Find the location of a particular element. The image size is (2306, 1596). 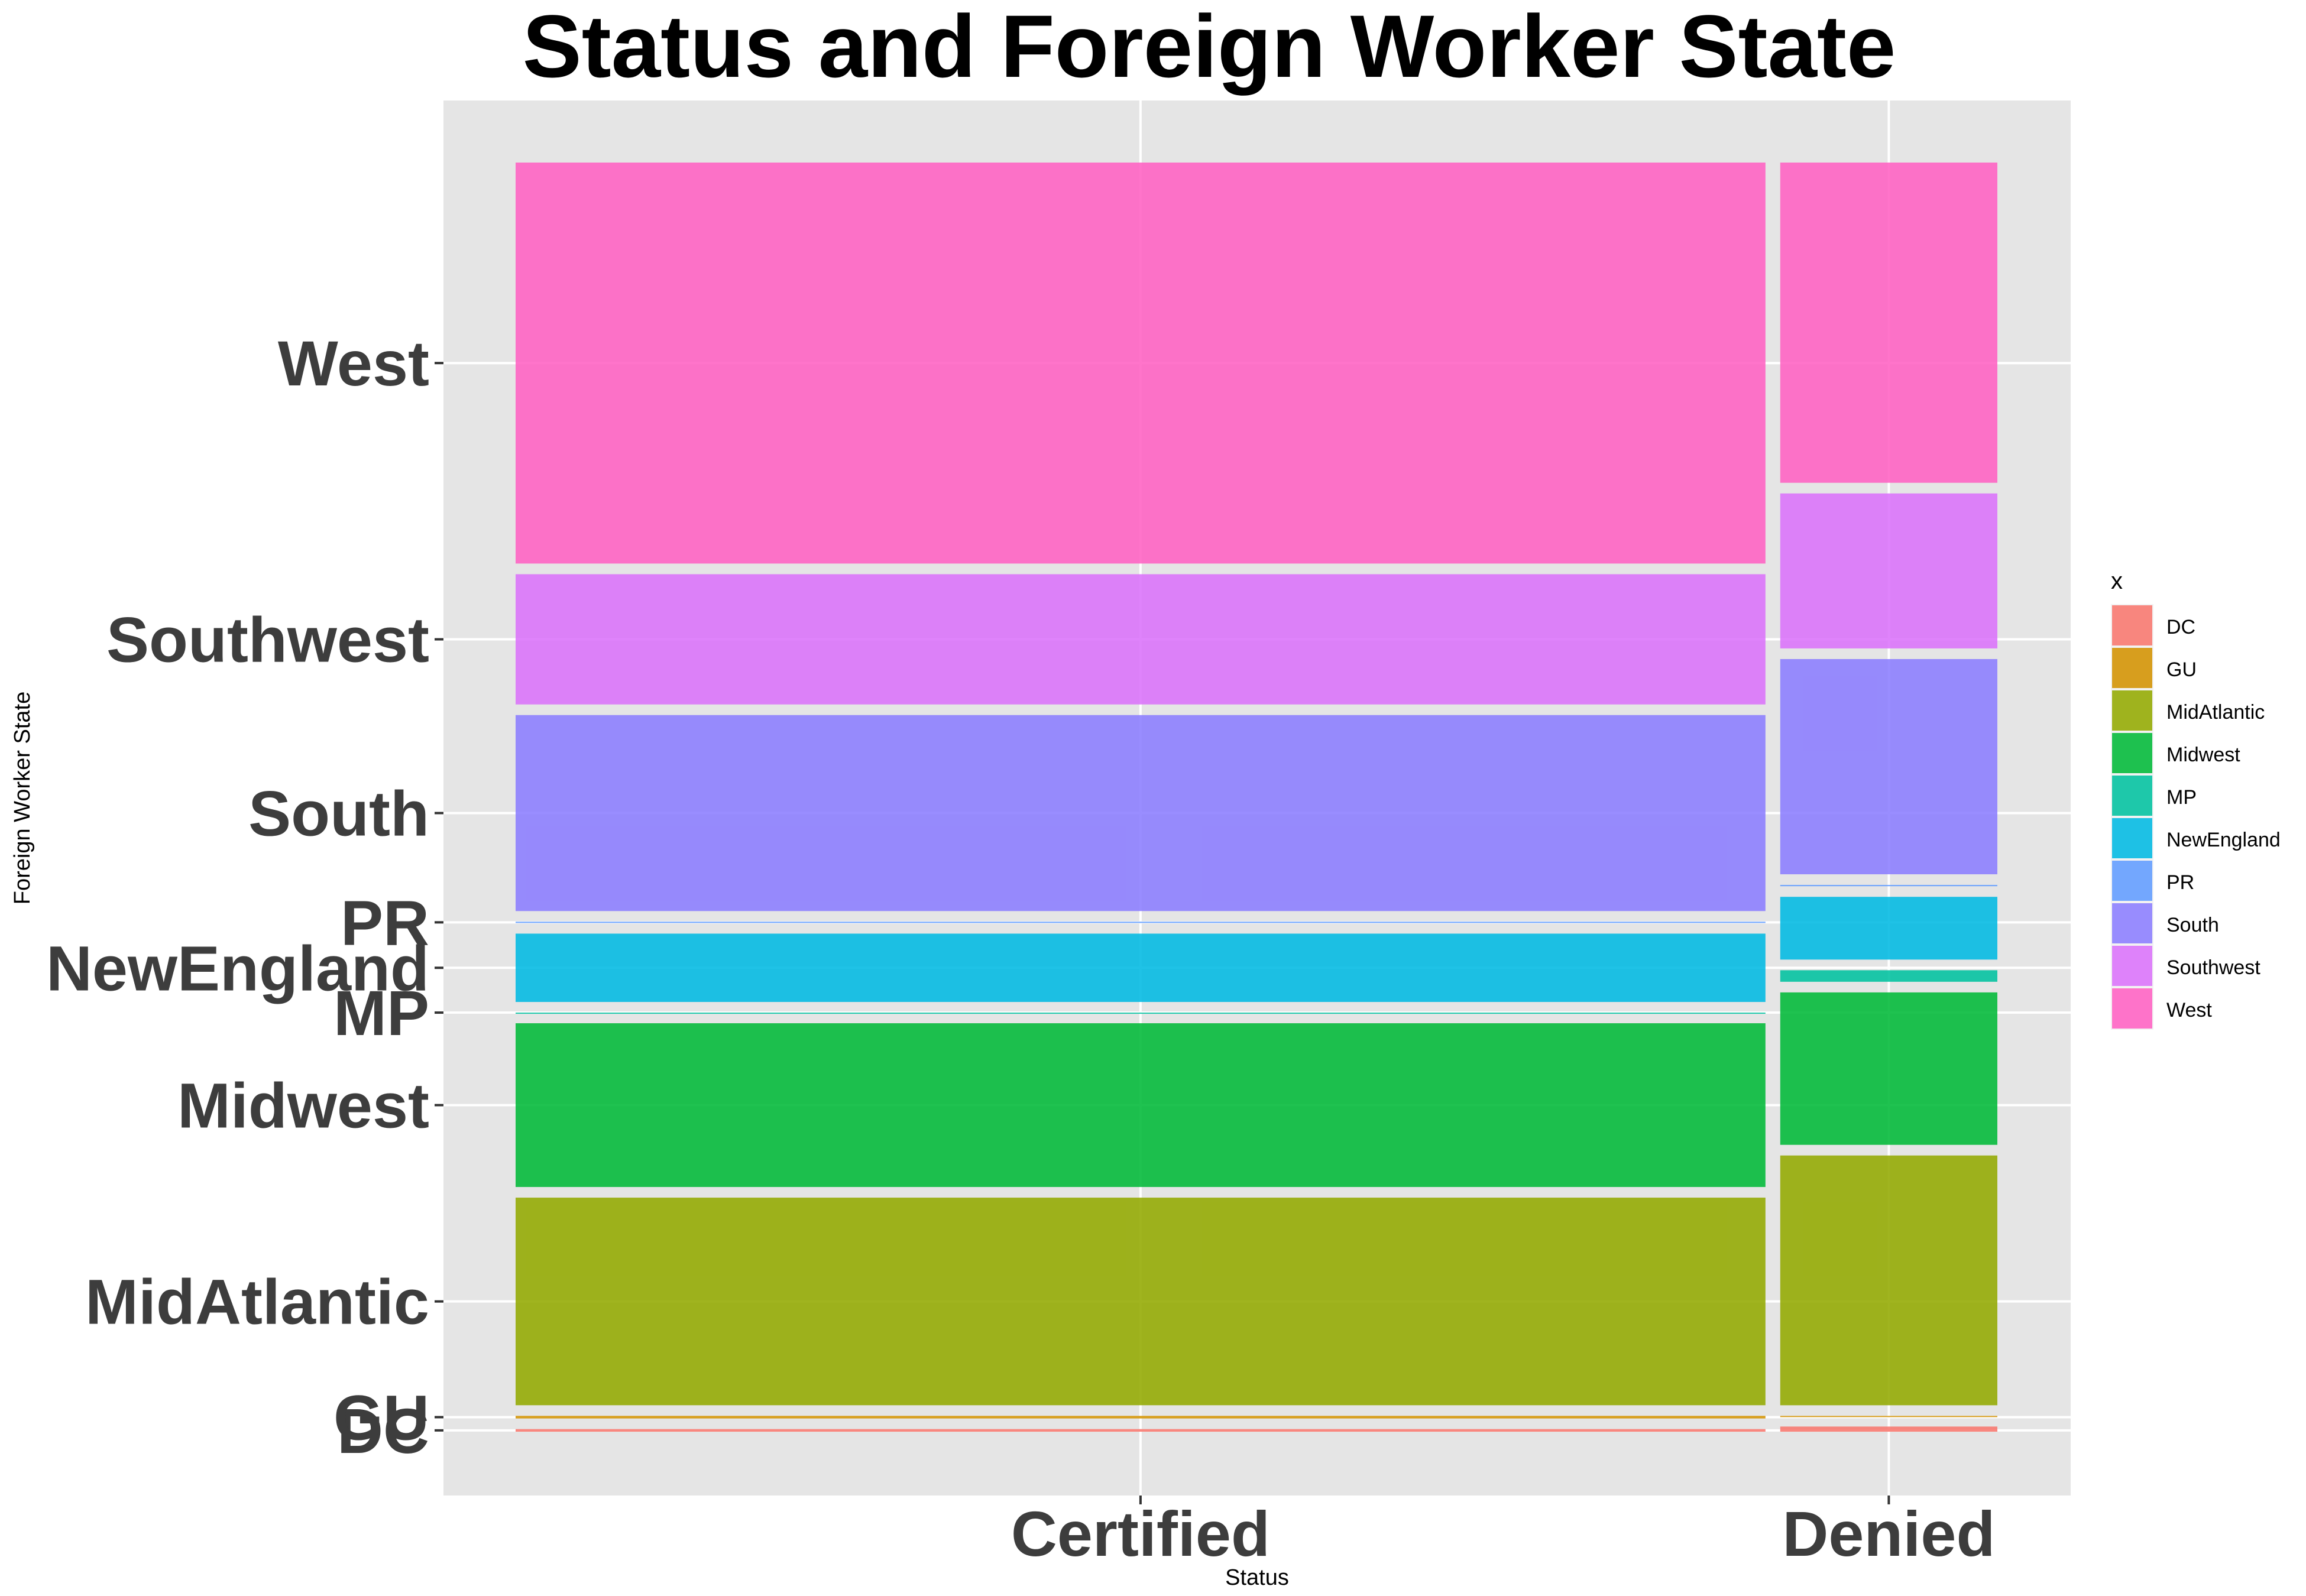

legend-label-south: South is located at coordinates (2192, 925).